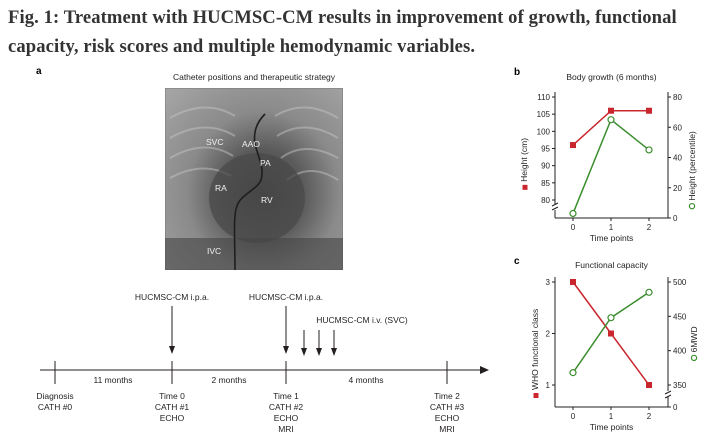 This screenshot has height=446, width=725. What do you see at coordinates (545, 166) in the screenshot?
I see `left-axis-tick-label: 90` at bounding box center [545, 166].